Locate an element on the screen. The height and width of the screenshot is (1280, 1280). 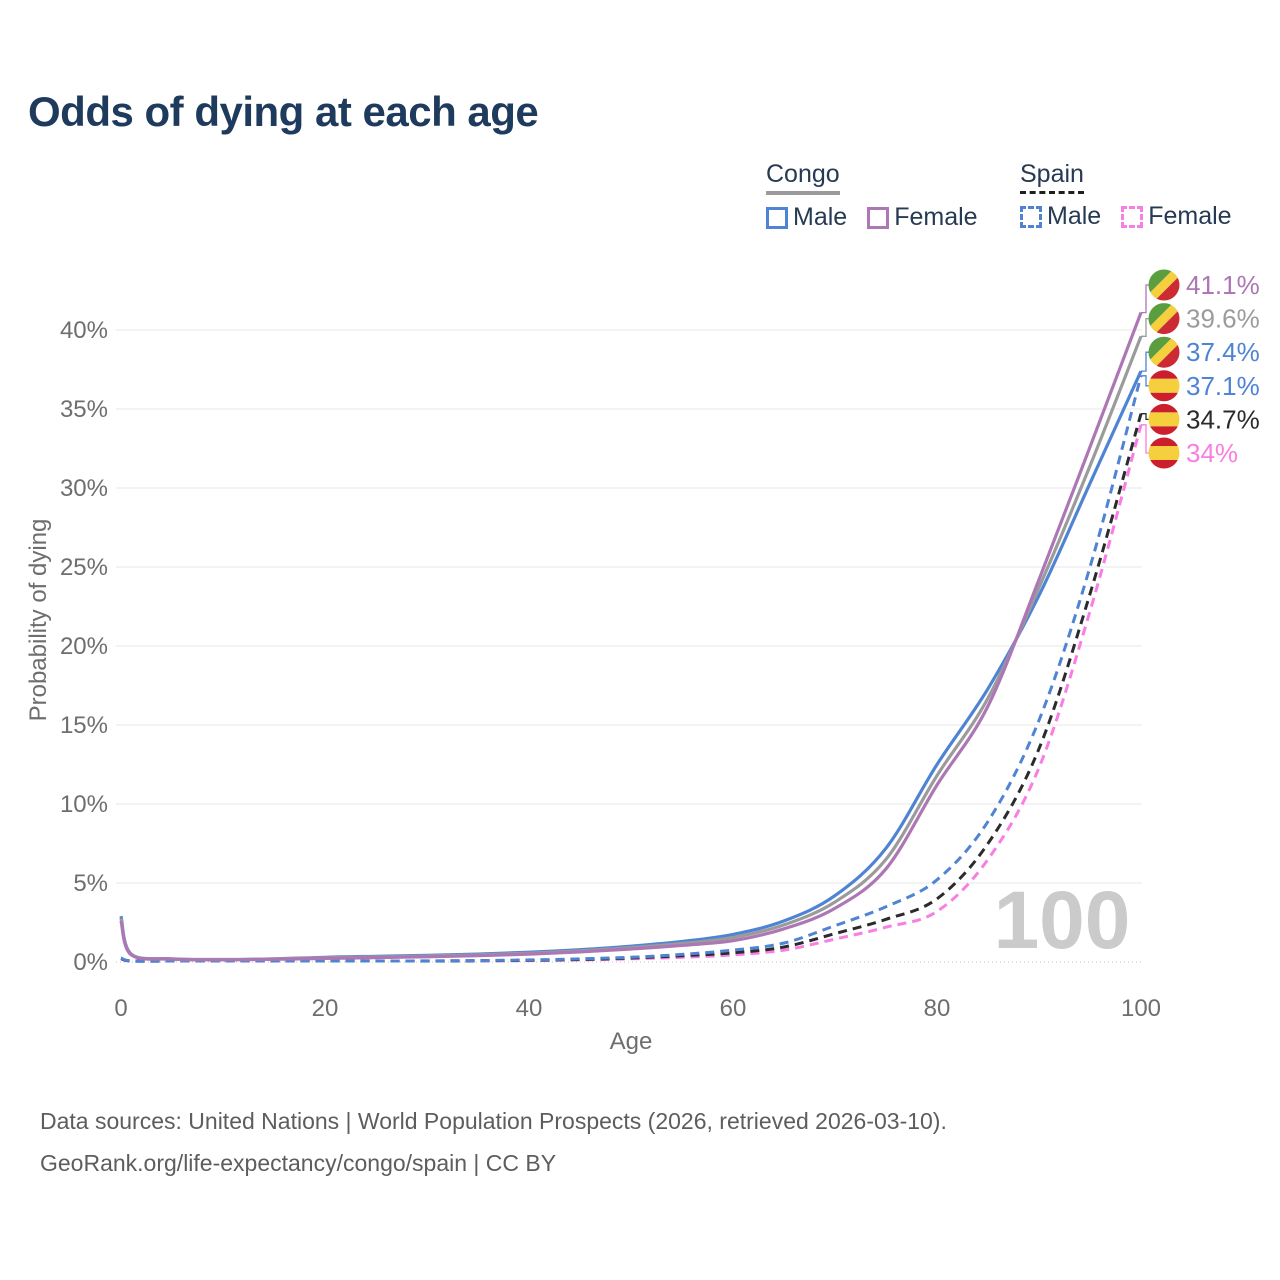
end-label-congo-female: 41.1% is located at coordinates (1223, 285).